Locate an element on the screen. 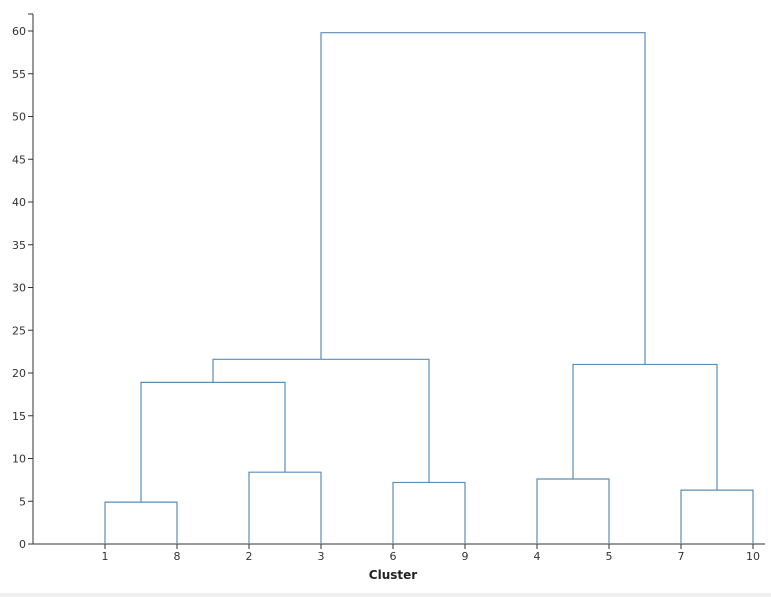  leaf-label: 9 is located at coordinates (465, 556).